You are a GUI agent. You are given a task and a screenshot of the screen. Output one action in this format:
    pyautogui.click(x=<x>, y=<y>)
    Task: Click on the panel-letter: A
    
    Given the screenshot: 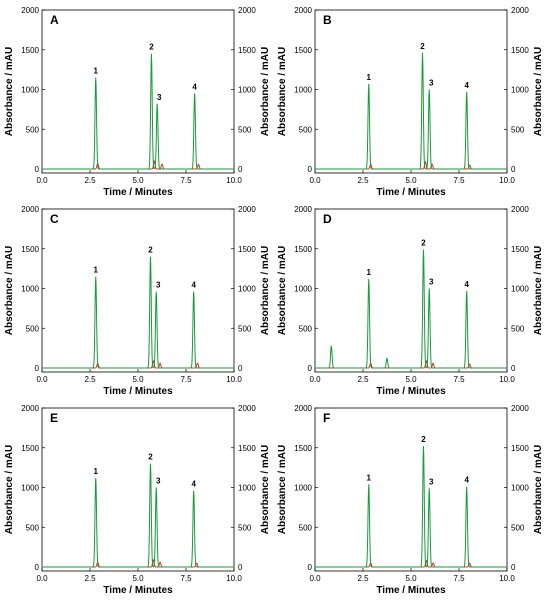 What is the action you would take?
    pyautogui.click(x=54, y=20)
    